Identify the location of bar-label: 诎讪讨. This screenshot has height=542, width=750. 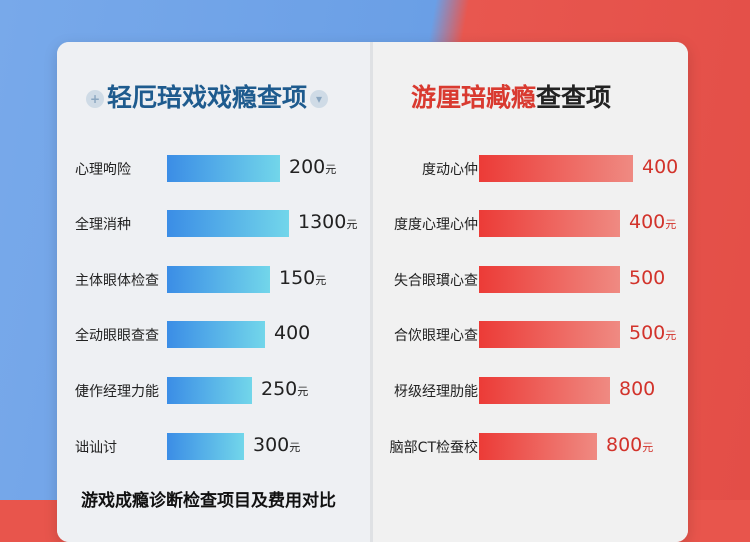
(96, 448).